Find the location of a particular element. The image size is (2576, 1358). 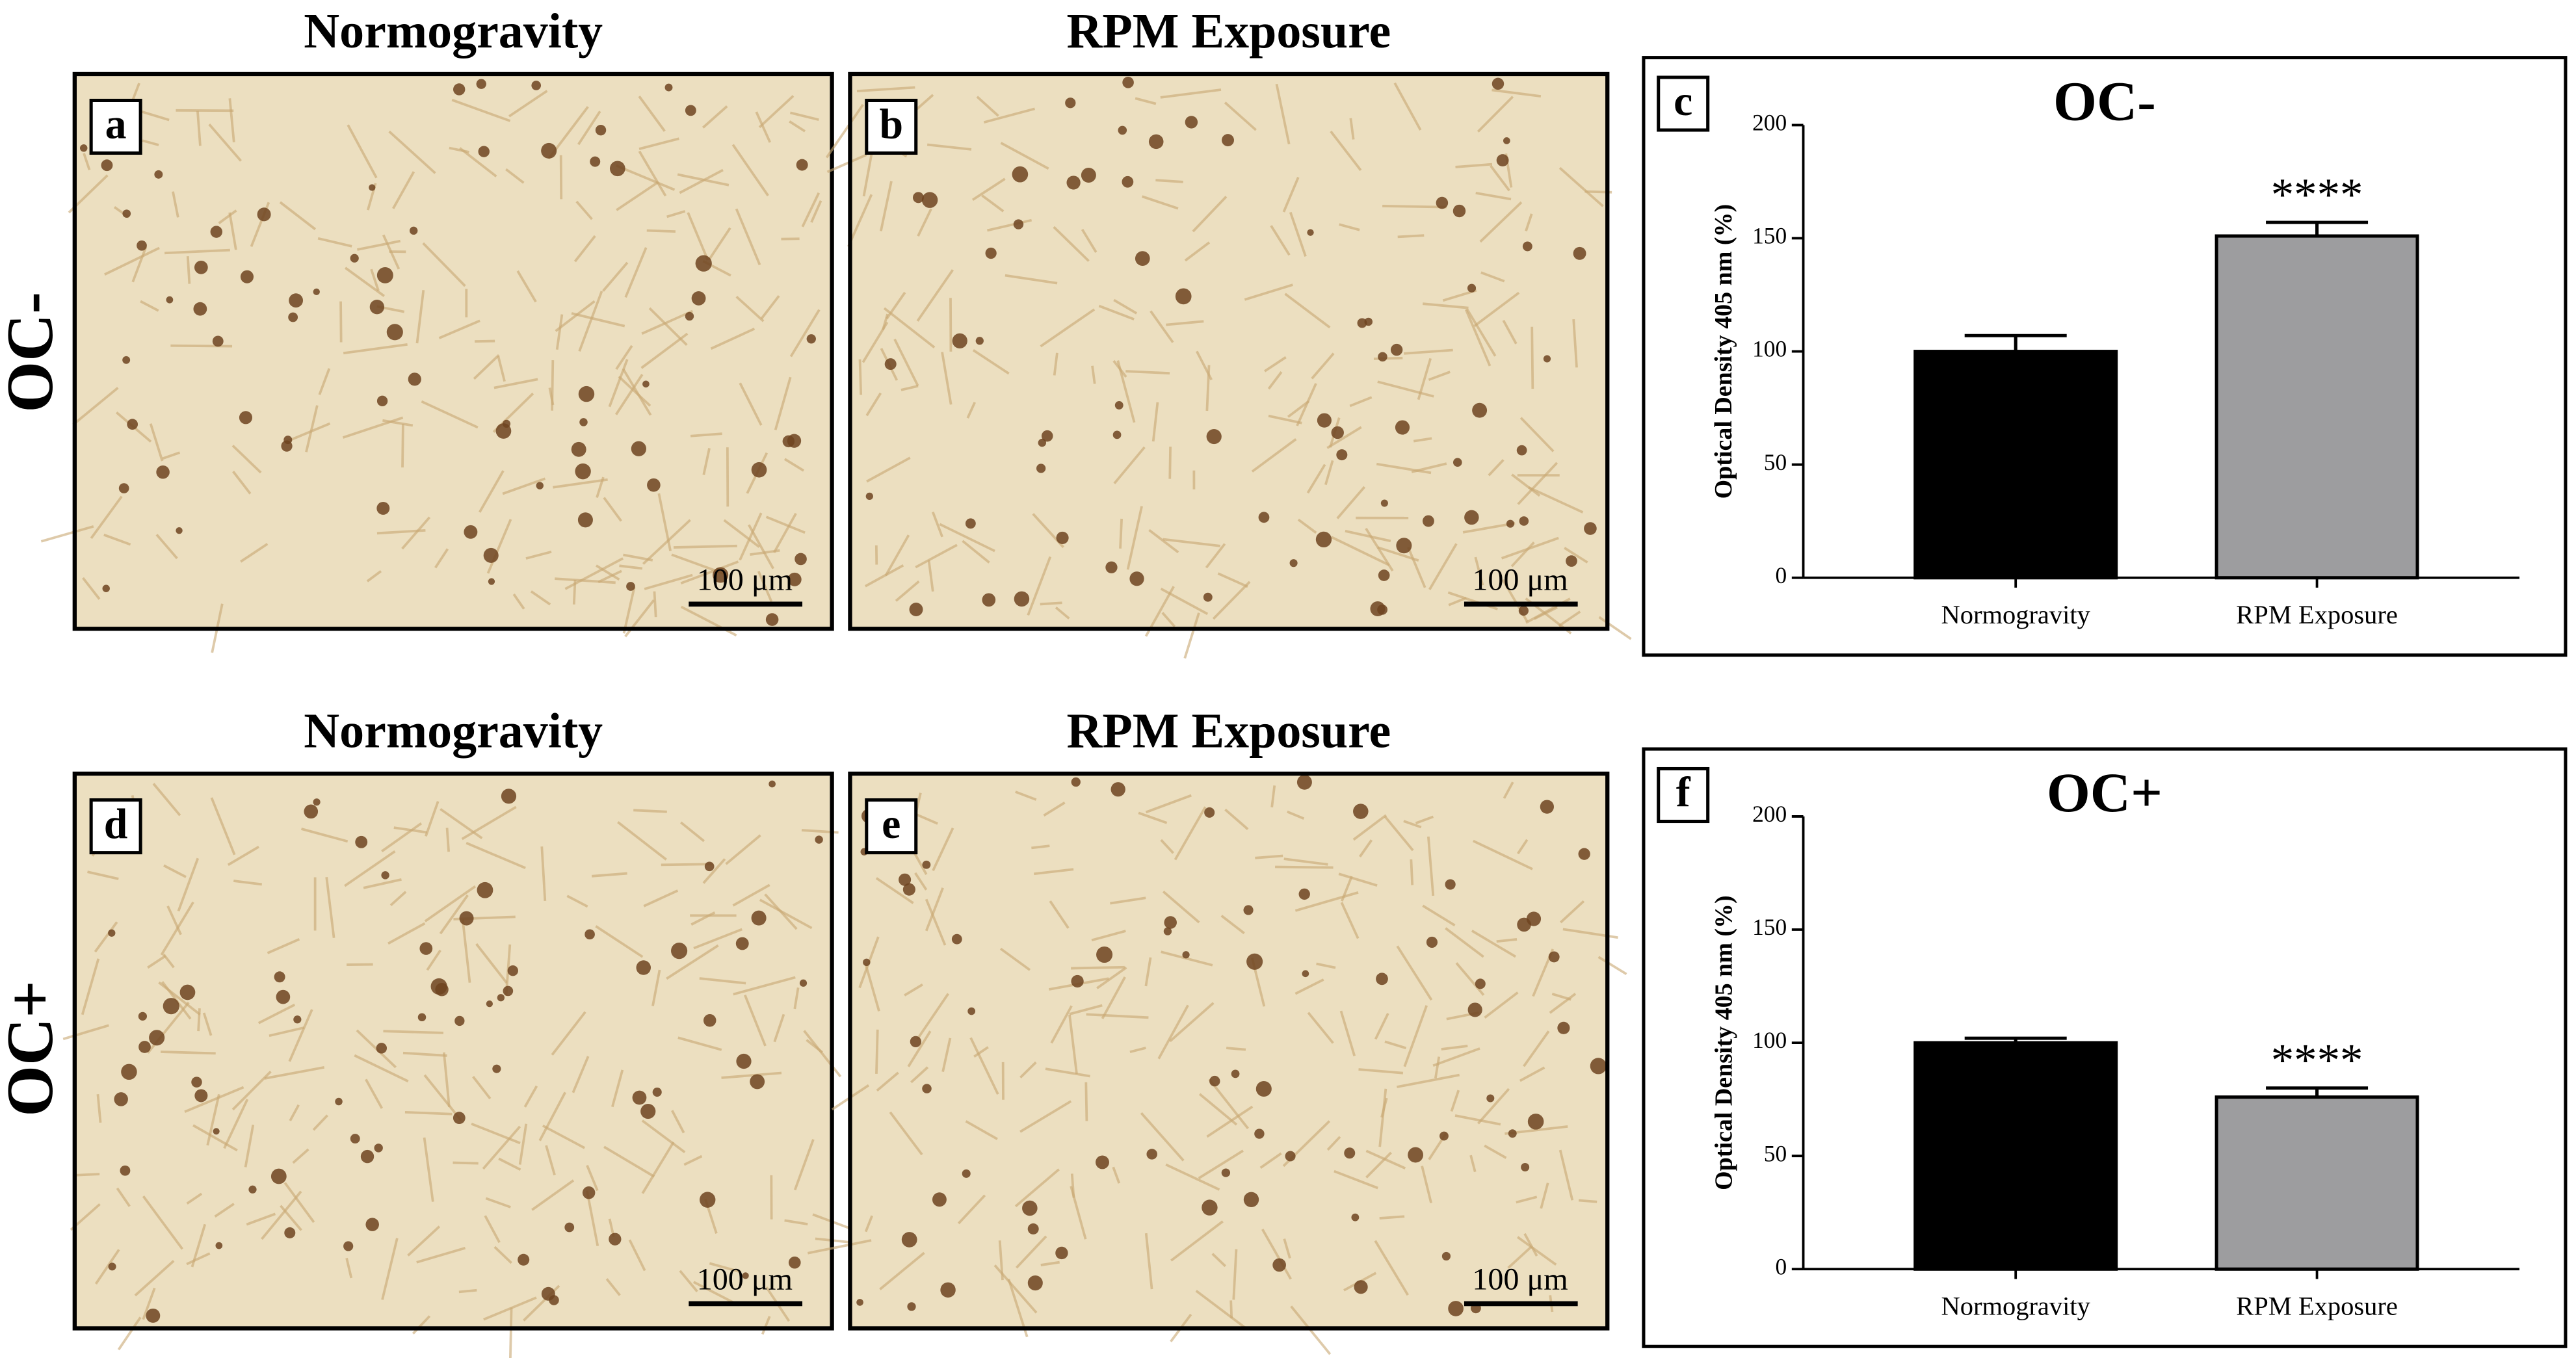

y-tick-label: 50 is located at coordinates (1775, 1153).